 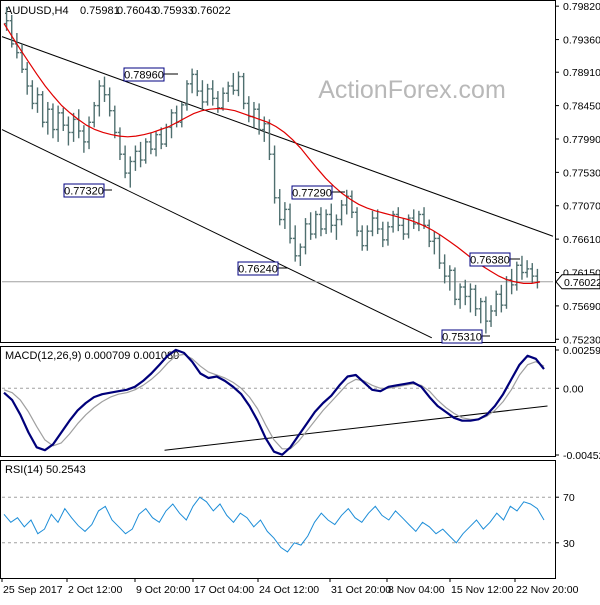 I want to click on rsi-layer, so click(x=277, y=524).